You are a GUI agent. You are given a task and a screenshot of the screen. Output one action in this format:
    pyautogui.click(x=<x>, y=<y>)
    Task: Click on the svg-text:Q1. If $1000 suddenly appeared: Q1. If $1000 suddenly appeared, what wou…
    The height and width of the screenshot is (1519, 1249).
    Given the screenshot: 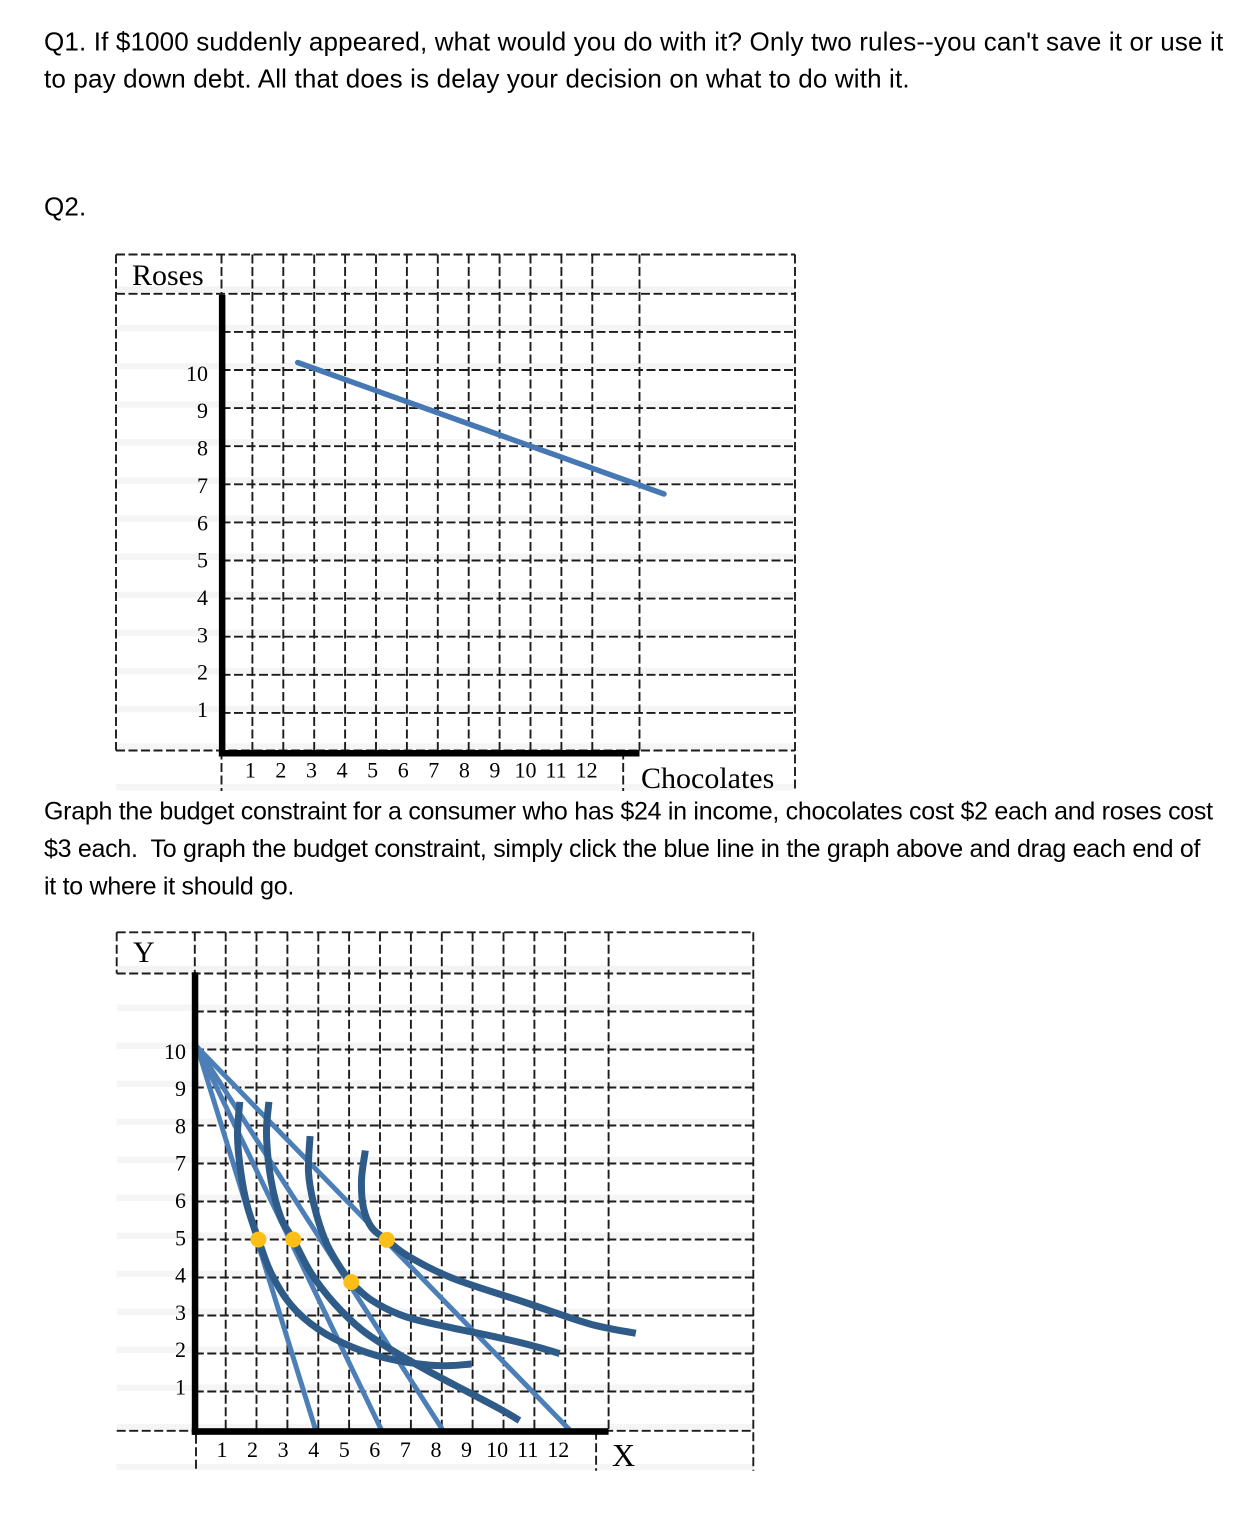 What is the action you would take?
    pyautogui.click(x=634, y=41)
    